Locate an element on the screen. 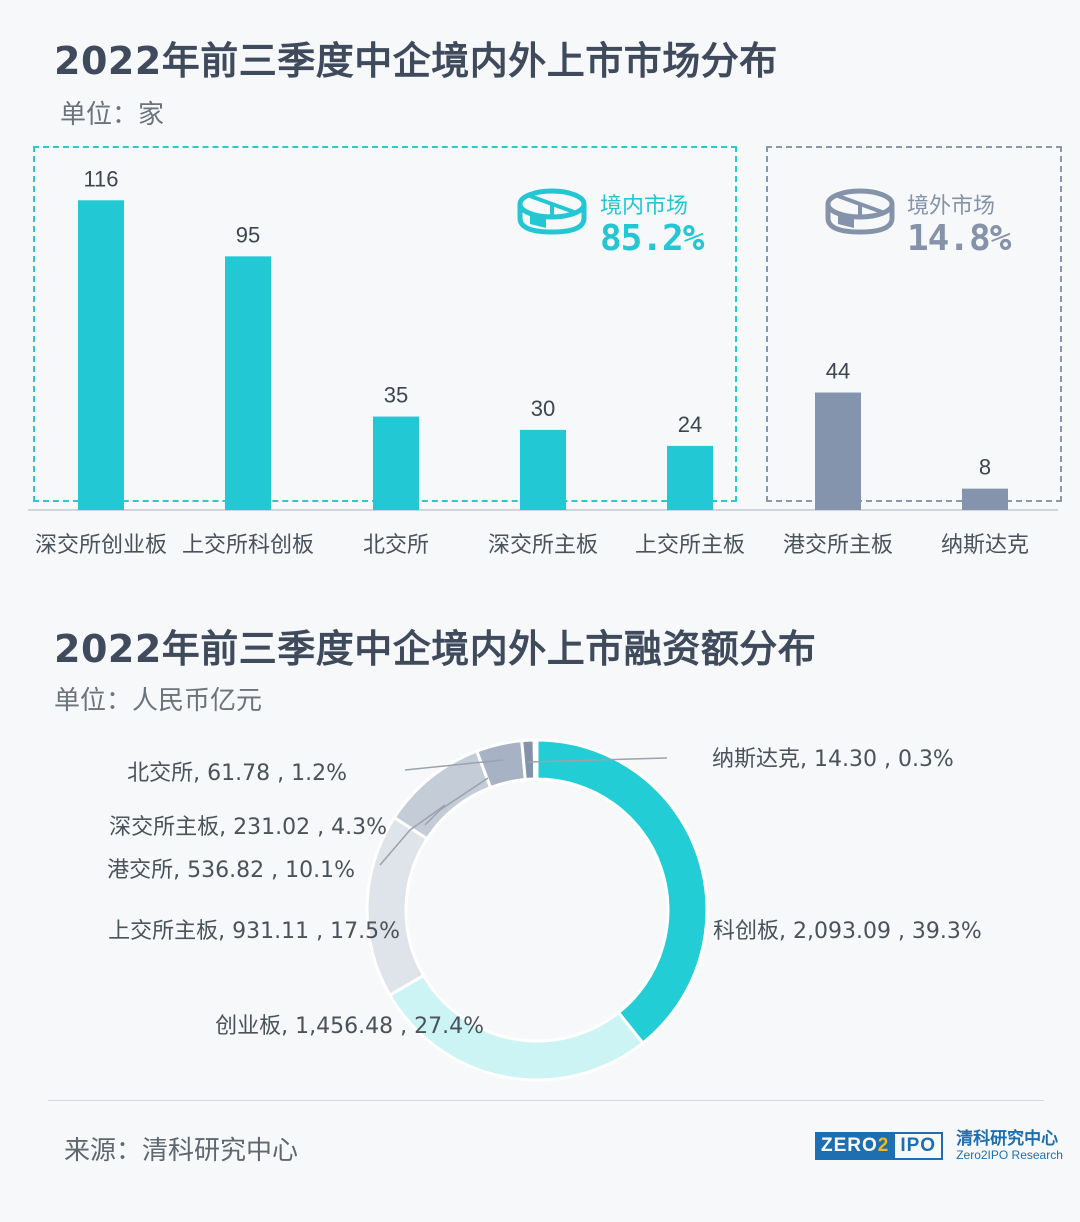 Image resolution: width=1080 pixels, height=1222 pixels. footer-divider is located at coordinates (546, 1100).